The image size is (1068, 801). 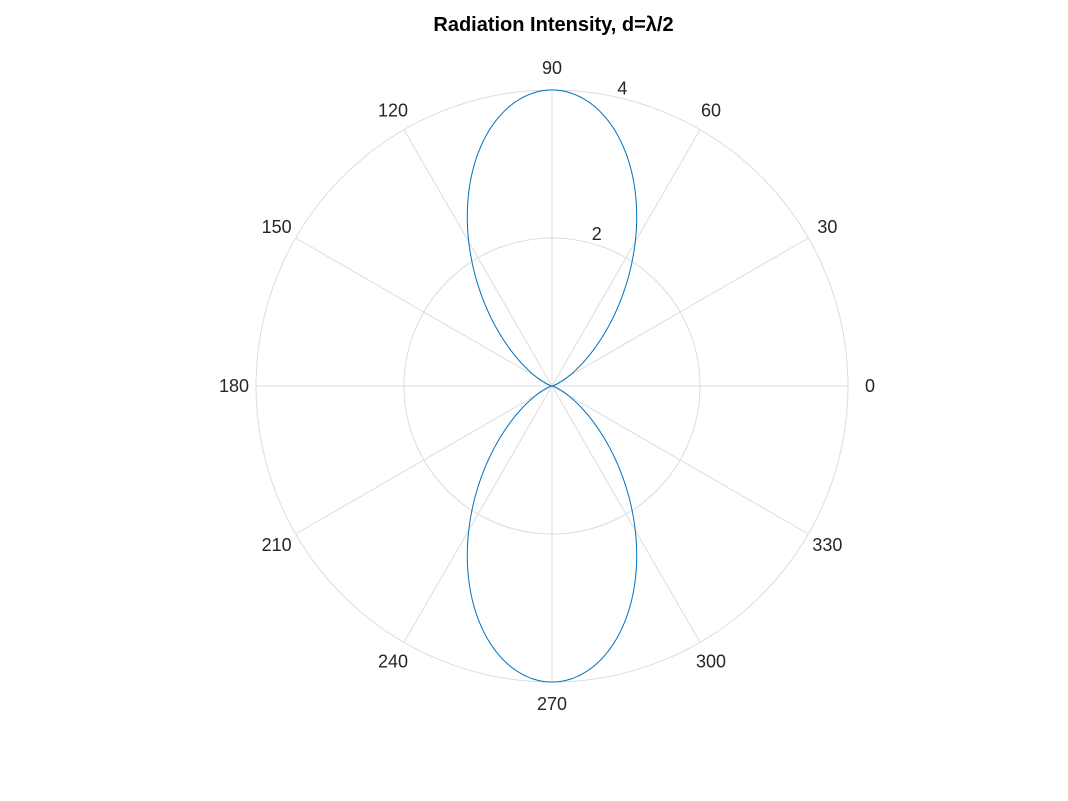 What do you see at coordinates (827, 545) in the screenshot?
I see `theta-tick-label: 330` at bounding box center [827, 545].